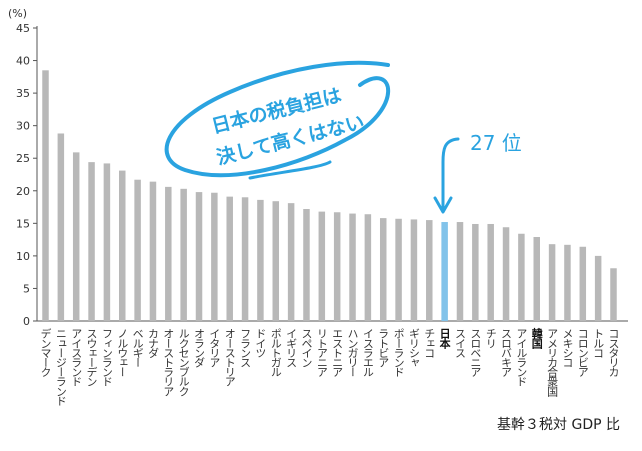 This screenshot has width=642, height=451. Describe the element at coordinates (352, 352) in the screenshot. I see `category-label: ハンガリー` at that location.